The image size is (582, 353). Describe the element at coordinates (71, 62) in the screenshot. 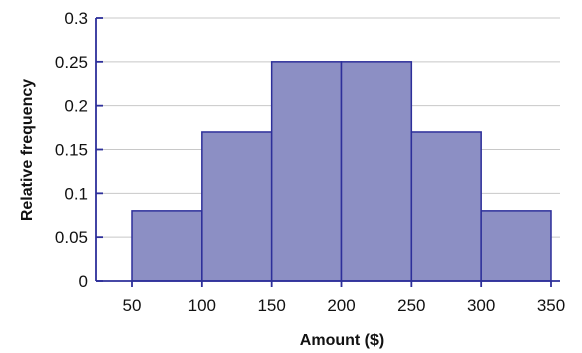

I see `y-tick-label-5: 0.25` at that location.